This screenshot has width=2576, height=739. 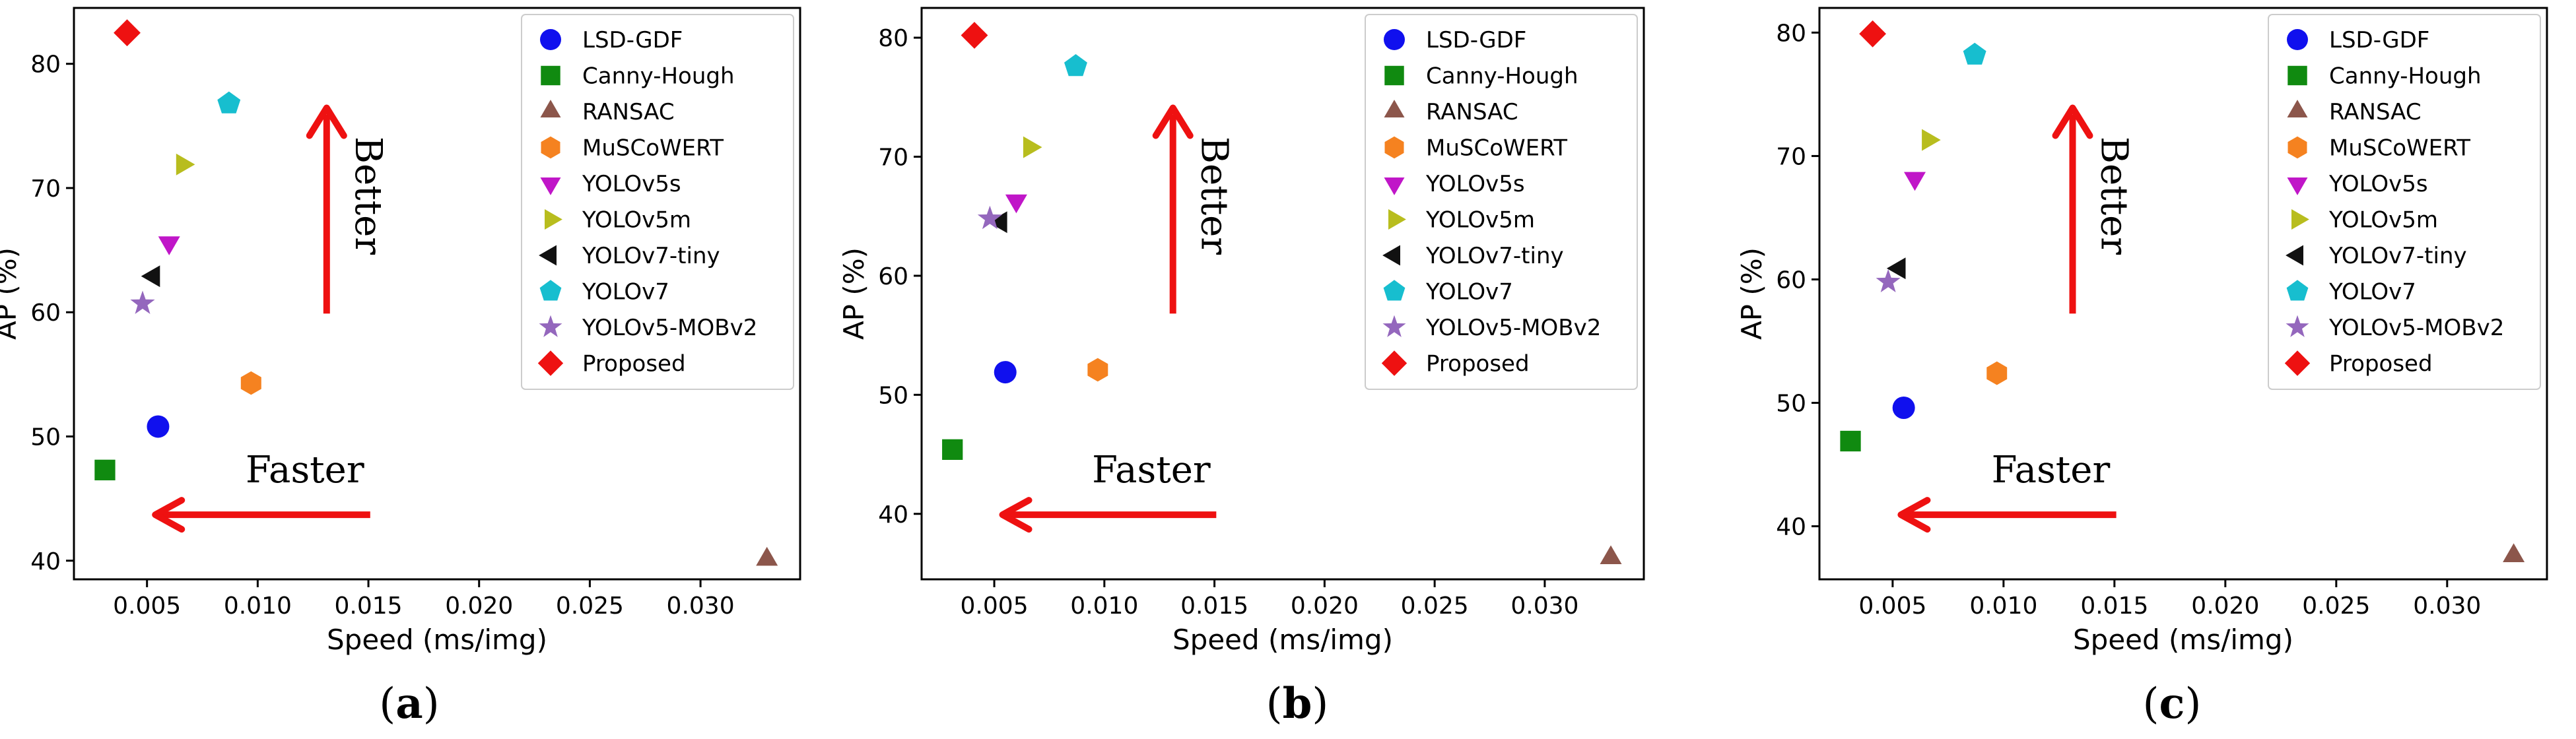 I want to click on legend-label: LSD-GDF, so click(x=1476, y=40).